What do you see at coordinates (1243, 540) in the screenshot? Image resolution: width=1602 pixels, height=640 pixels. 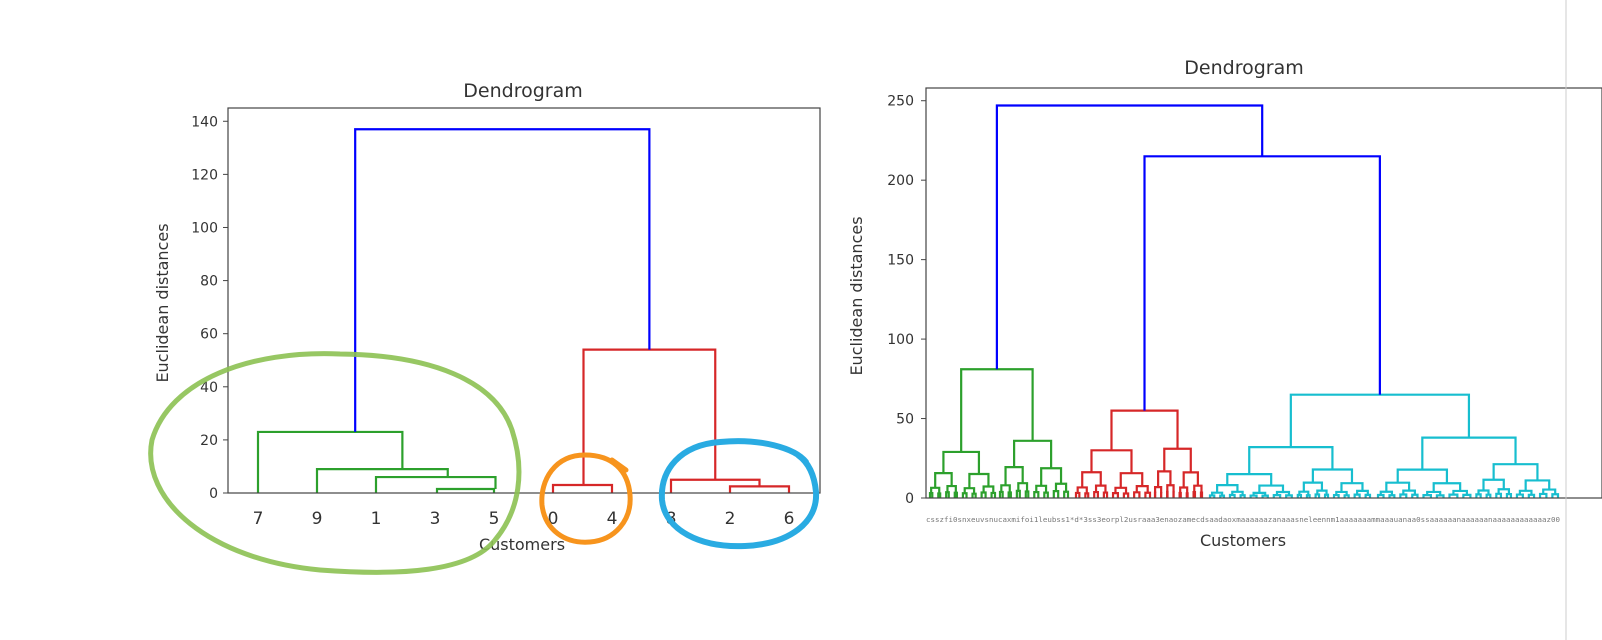 I see `right-x-axis-label: Customers` at bounding box center [1243, 540].